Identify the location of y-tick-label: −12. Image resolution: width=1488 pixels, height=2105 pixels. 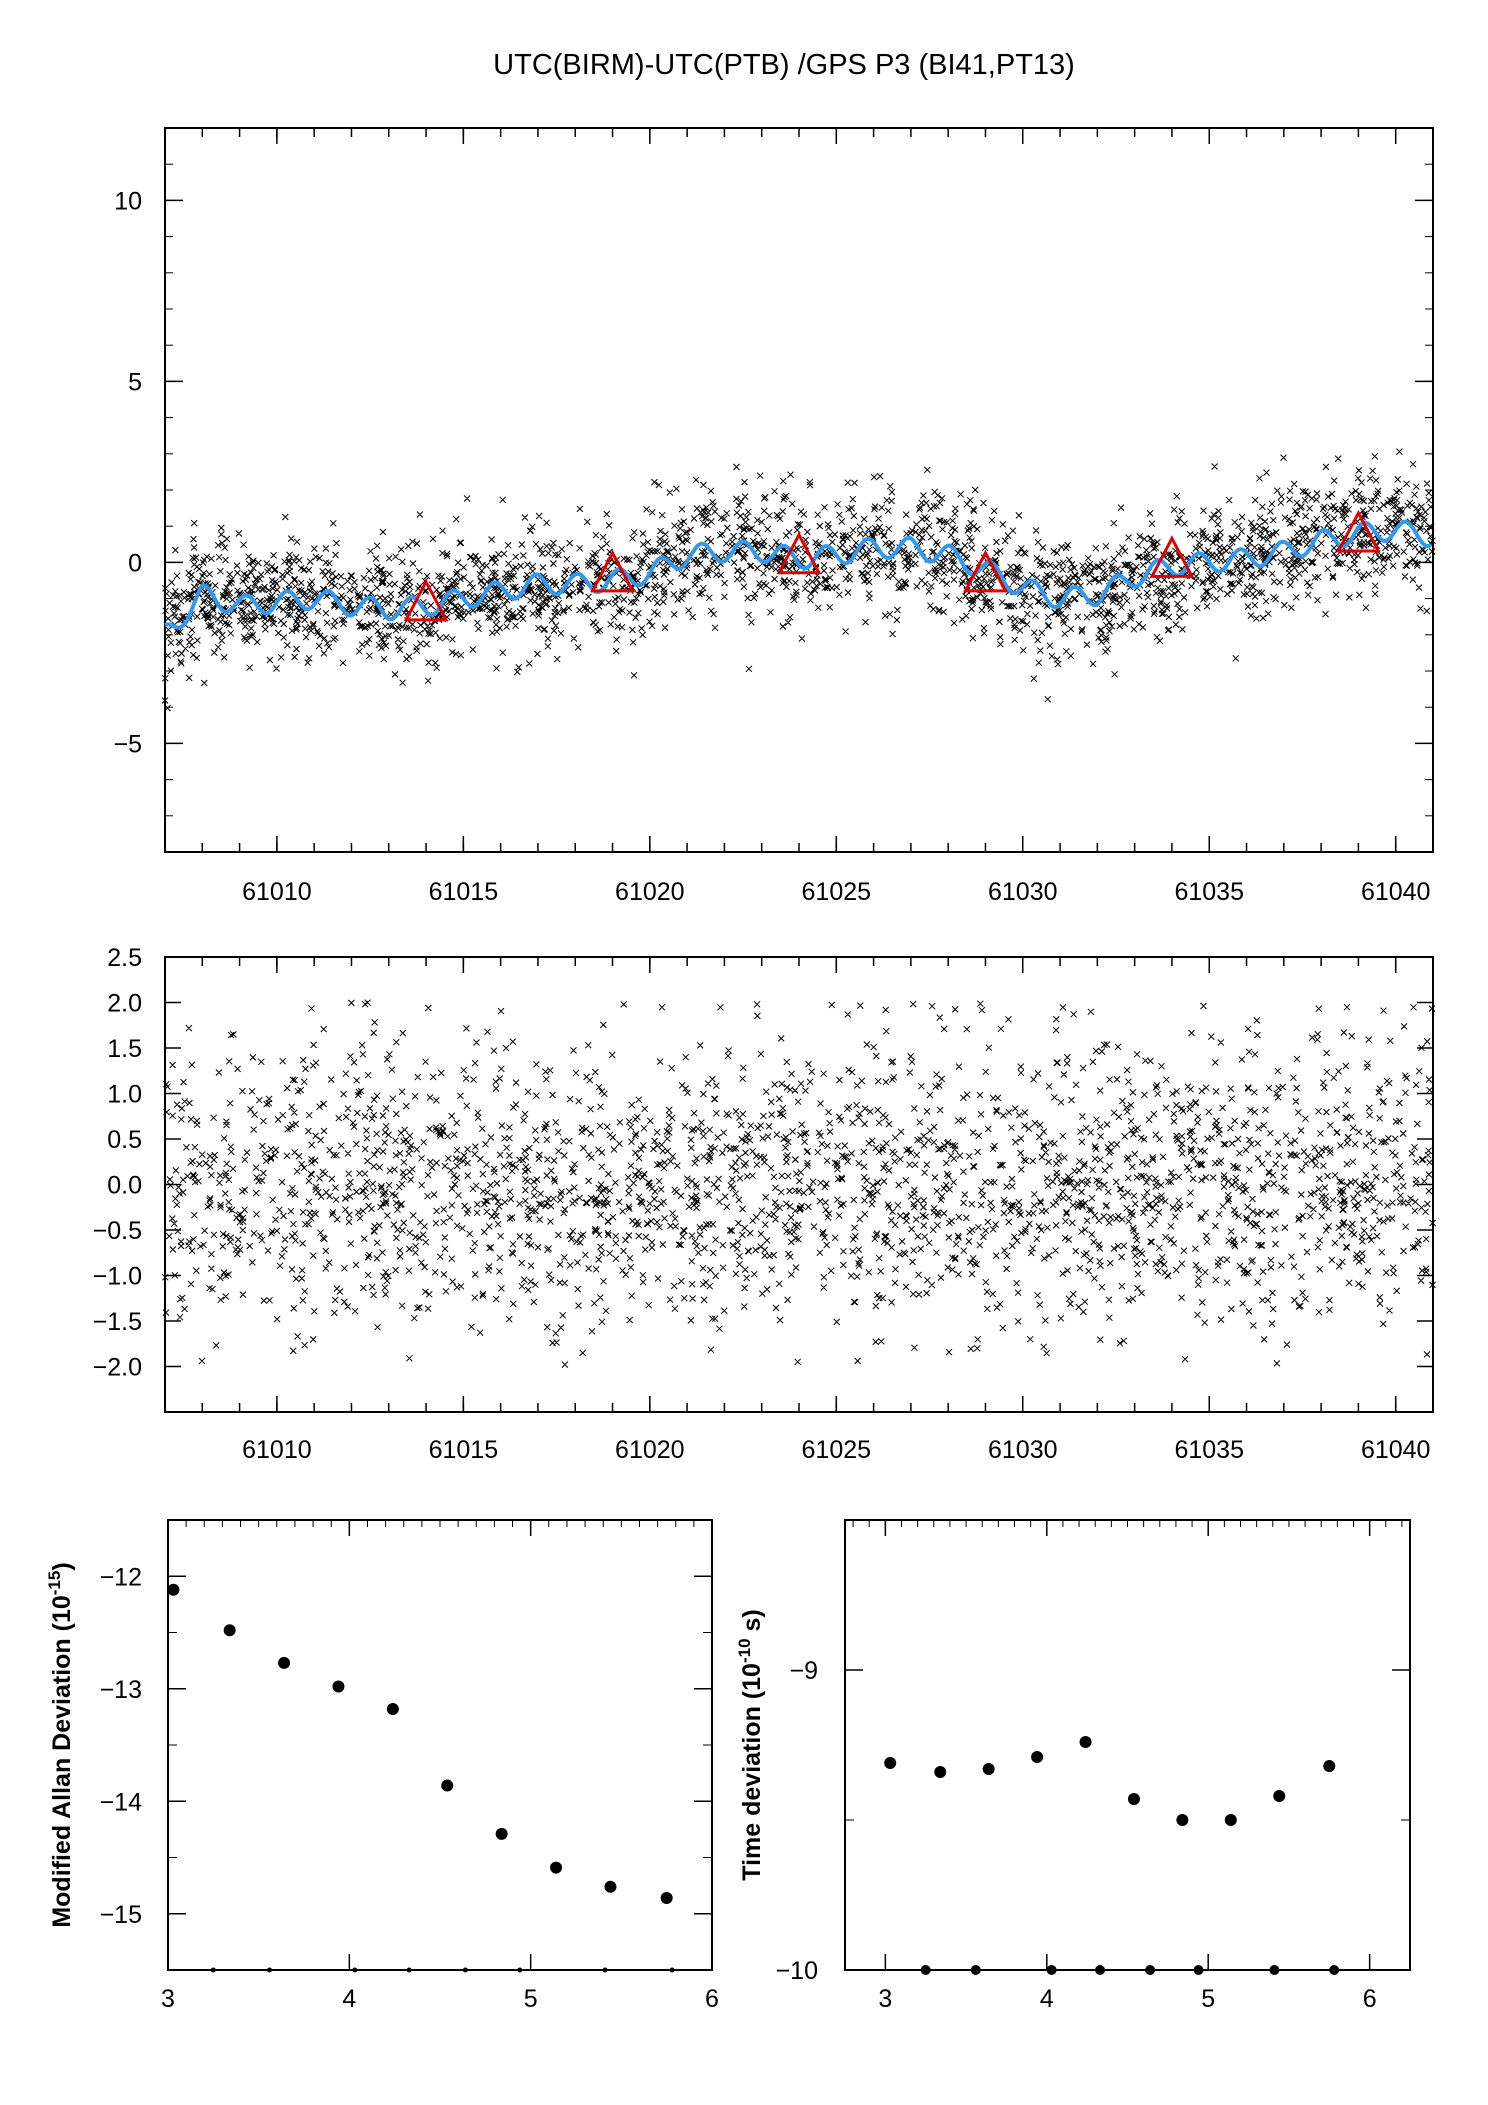
(121, 1577).